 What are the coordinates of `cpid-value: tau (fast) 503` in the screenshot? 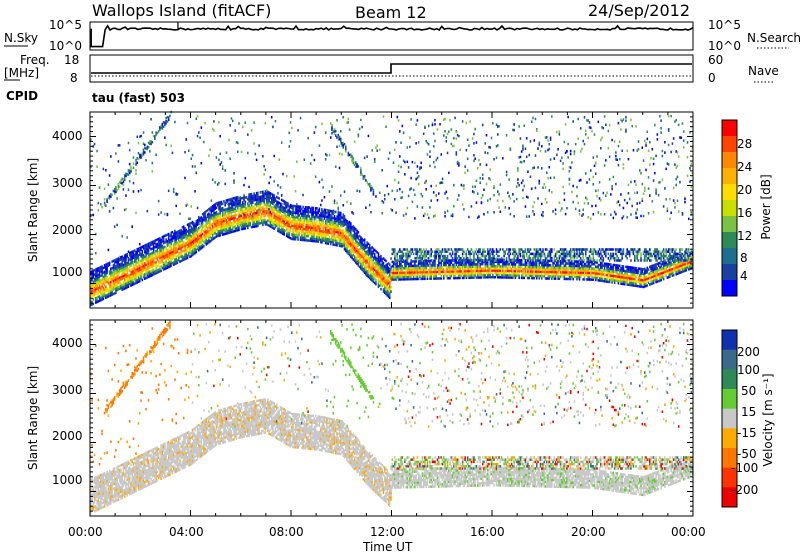 It's located at (138, 98).